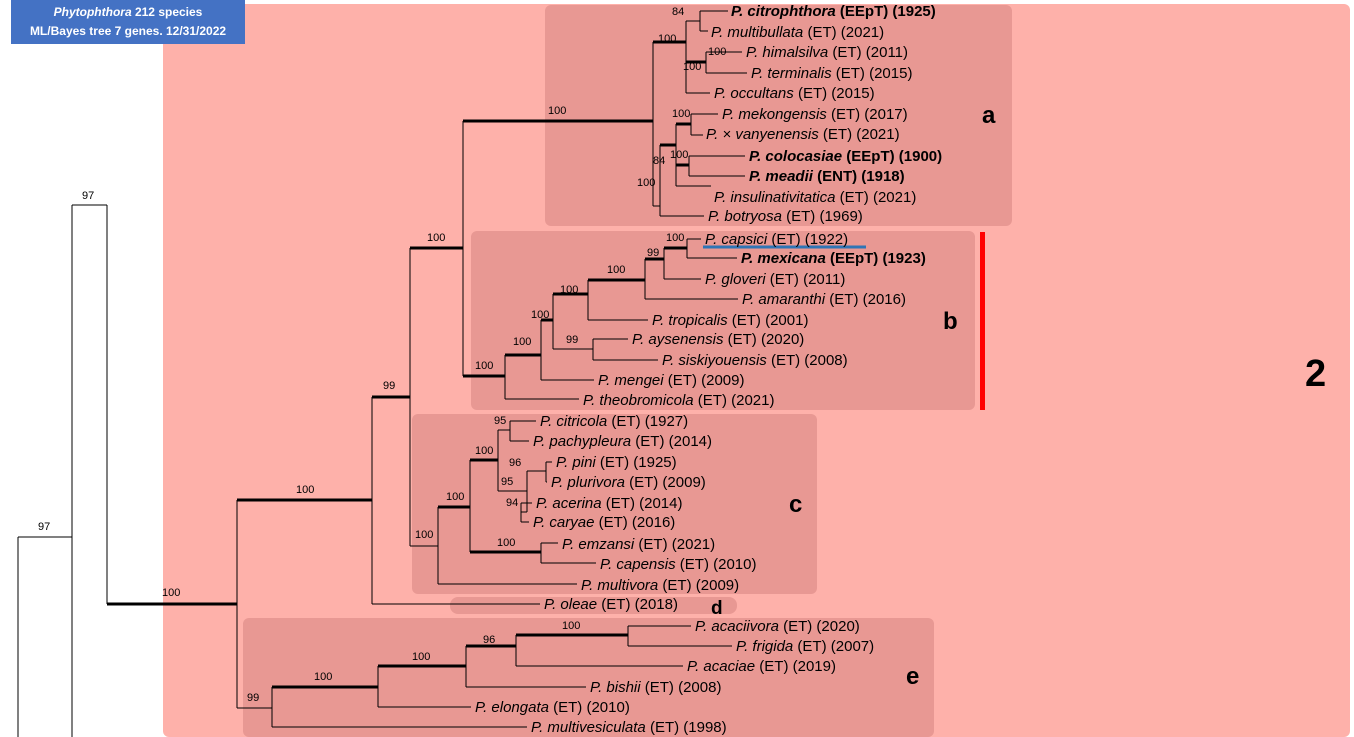 The height and width of the screenshot is (737, 1354). I want to click on taxon-label-capsici: P. capsici (ET) (1922), so click(776, 239).